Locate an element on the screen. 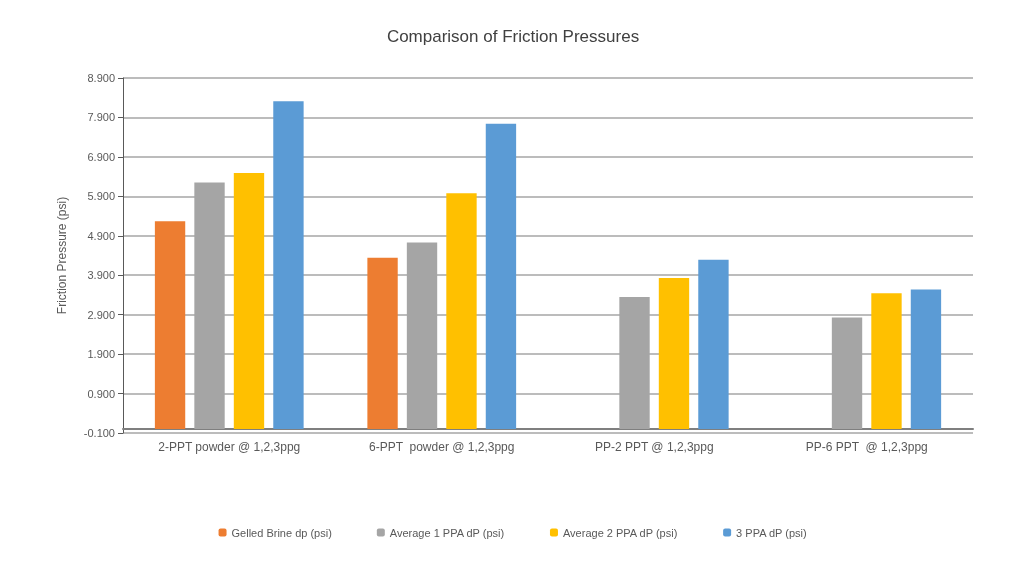  y-tick-label: 0.900 is located at coordinates (101, 393).